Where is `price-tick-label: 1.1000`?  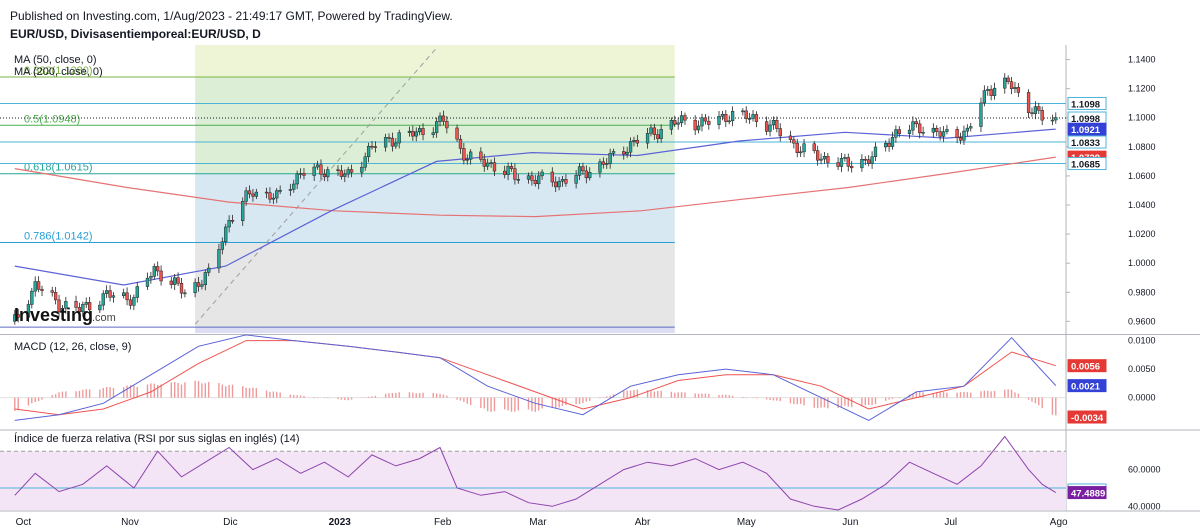
price-tick-label: 1.1000 is located at coordinates (1142, 118).